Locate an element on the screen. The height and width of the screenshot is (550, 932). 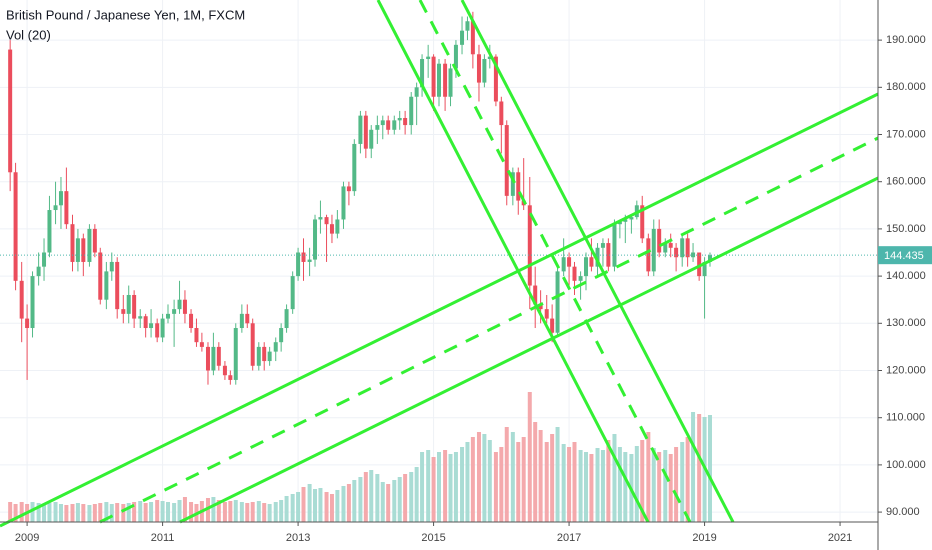
x-tick-label: 2021 is located at coordinates (840, 538).